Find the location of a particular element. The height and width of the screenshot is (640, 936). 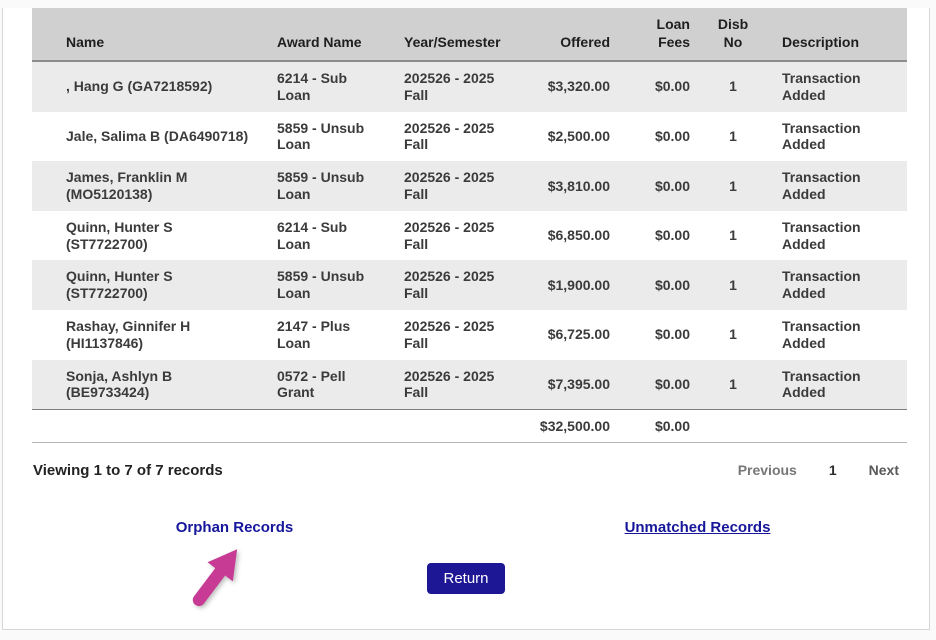

column-header-award-name: Award Name is located at coordinates (330, 35).